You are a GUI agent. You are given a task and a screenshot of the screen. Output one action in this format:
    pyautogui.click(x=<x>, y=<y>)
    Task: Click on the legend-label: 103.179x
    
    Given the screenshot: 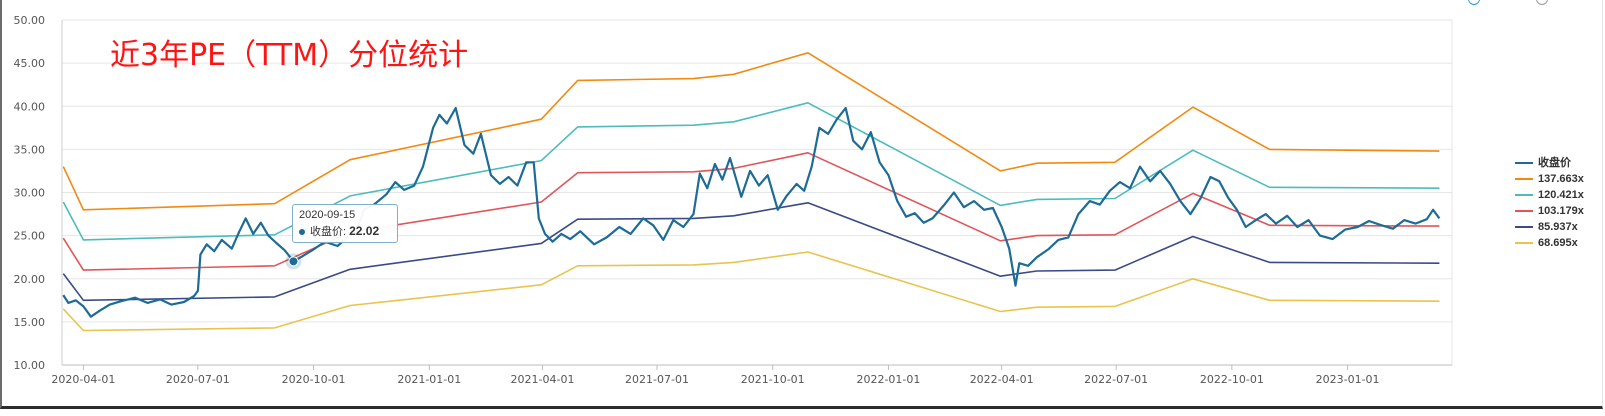 What is the action you would take?
    pyautogui.click(x=1561, y=211)
    